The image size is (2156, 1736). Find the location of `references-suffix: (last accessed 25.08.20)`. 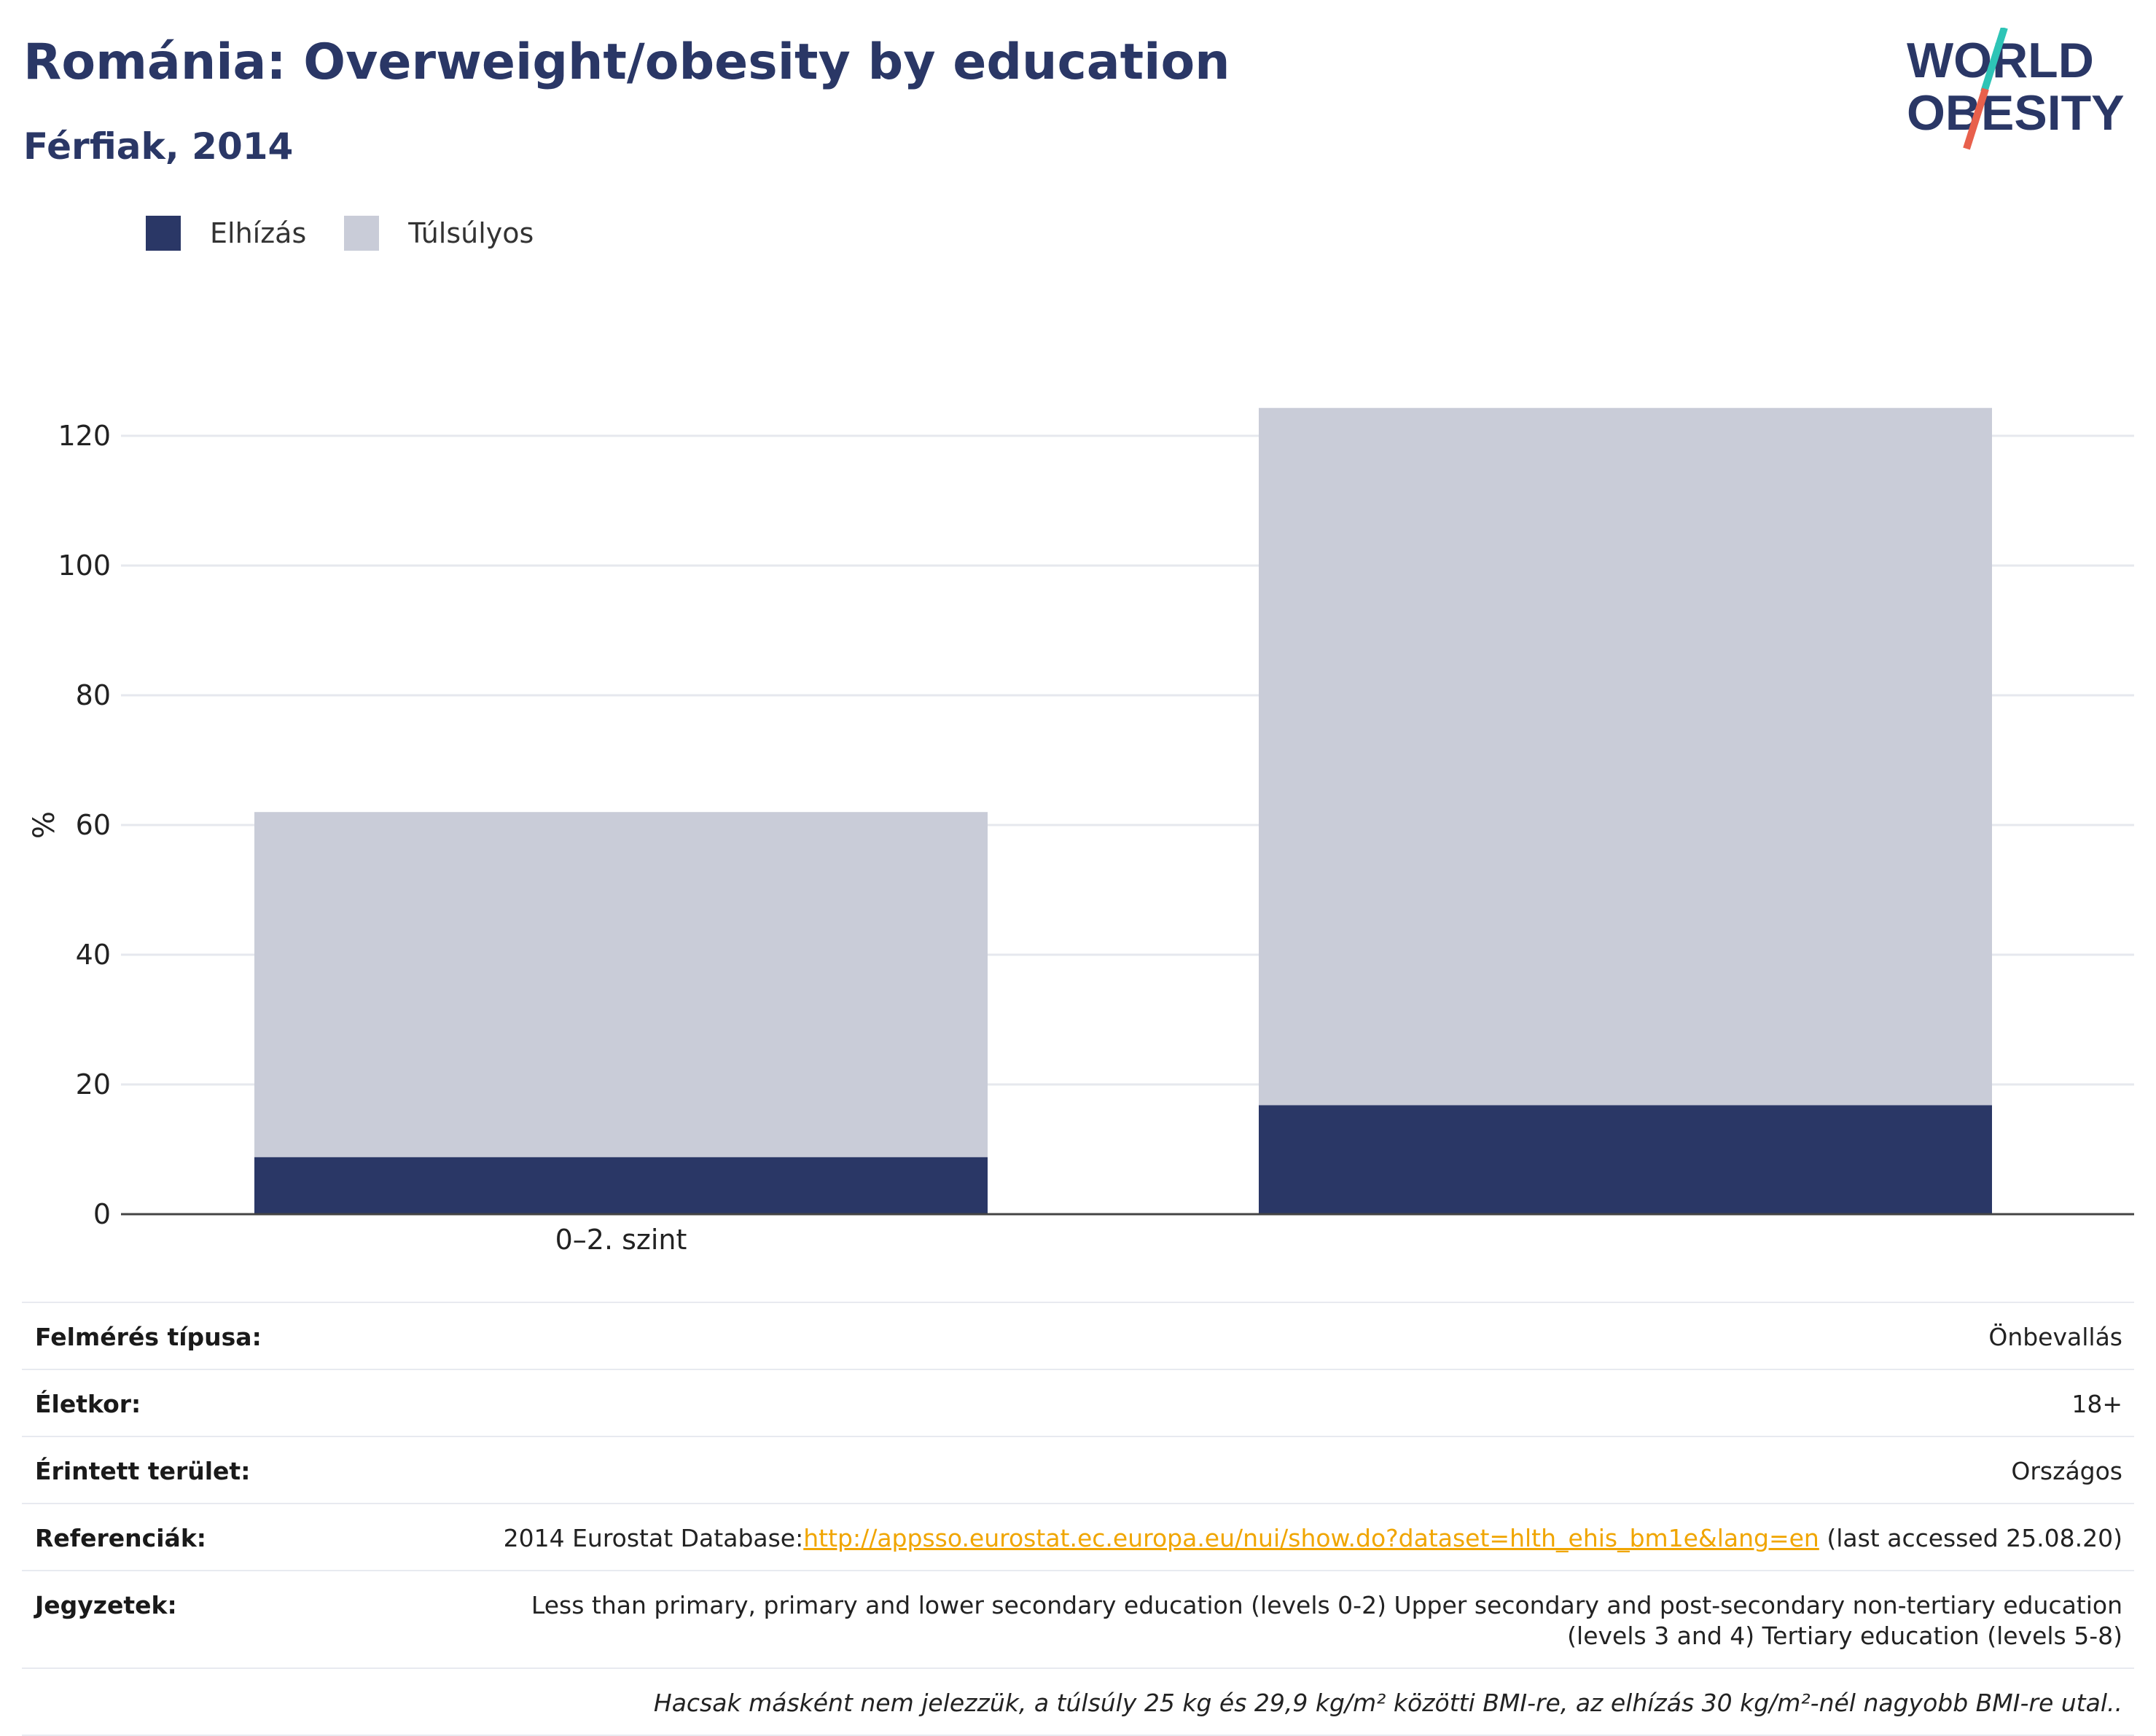

references-suffix: (last accessed 25.08.20) is located at coordinates (1971, 1538).